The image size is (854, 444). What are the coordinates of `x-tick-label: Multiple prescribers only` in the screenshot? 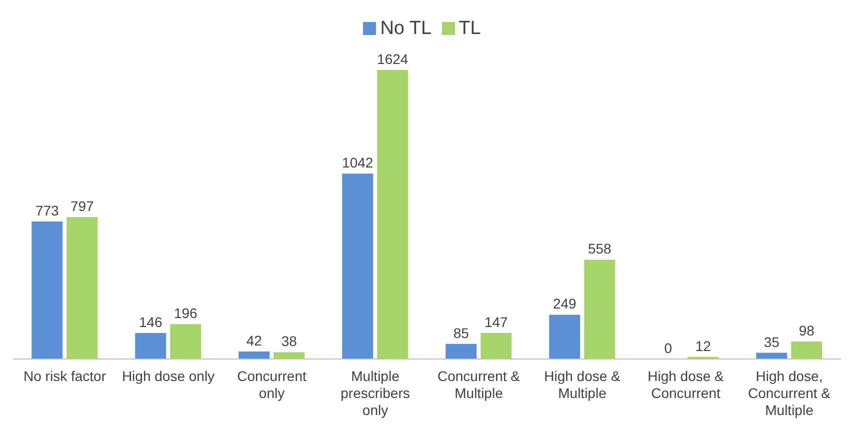 It's located at (375, 393).